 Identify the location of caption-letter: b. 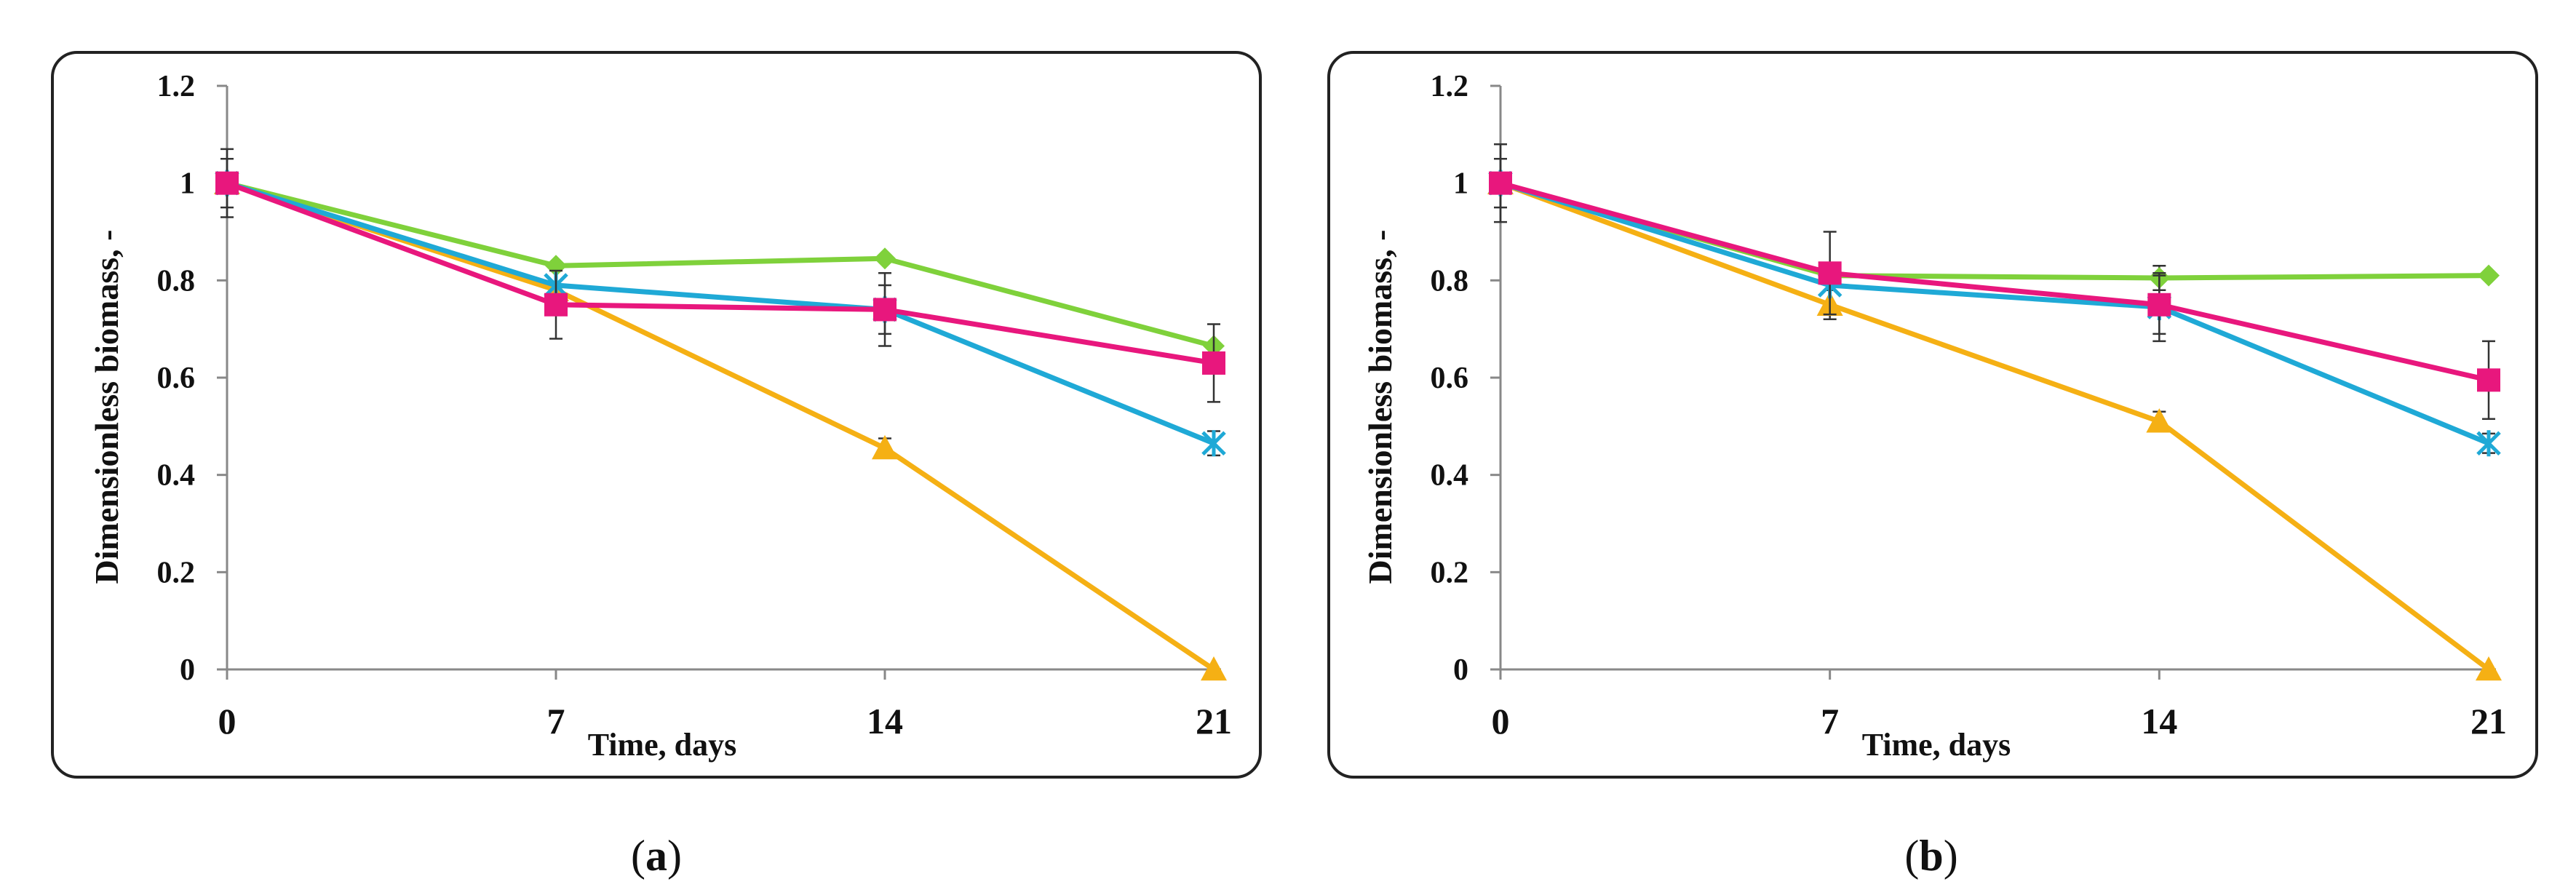
(1931, 856).